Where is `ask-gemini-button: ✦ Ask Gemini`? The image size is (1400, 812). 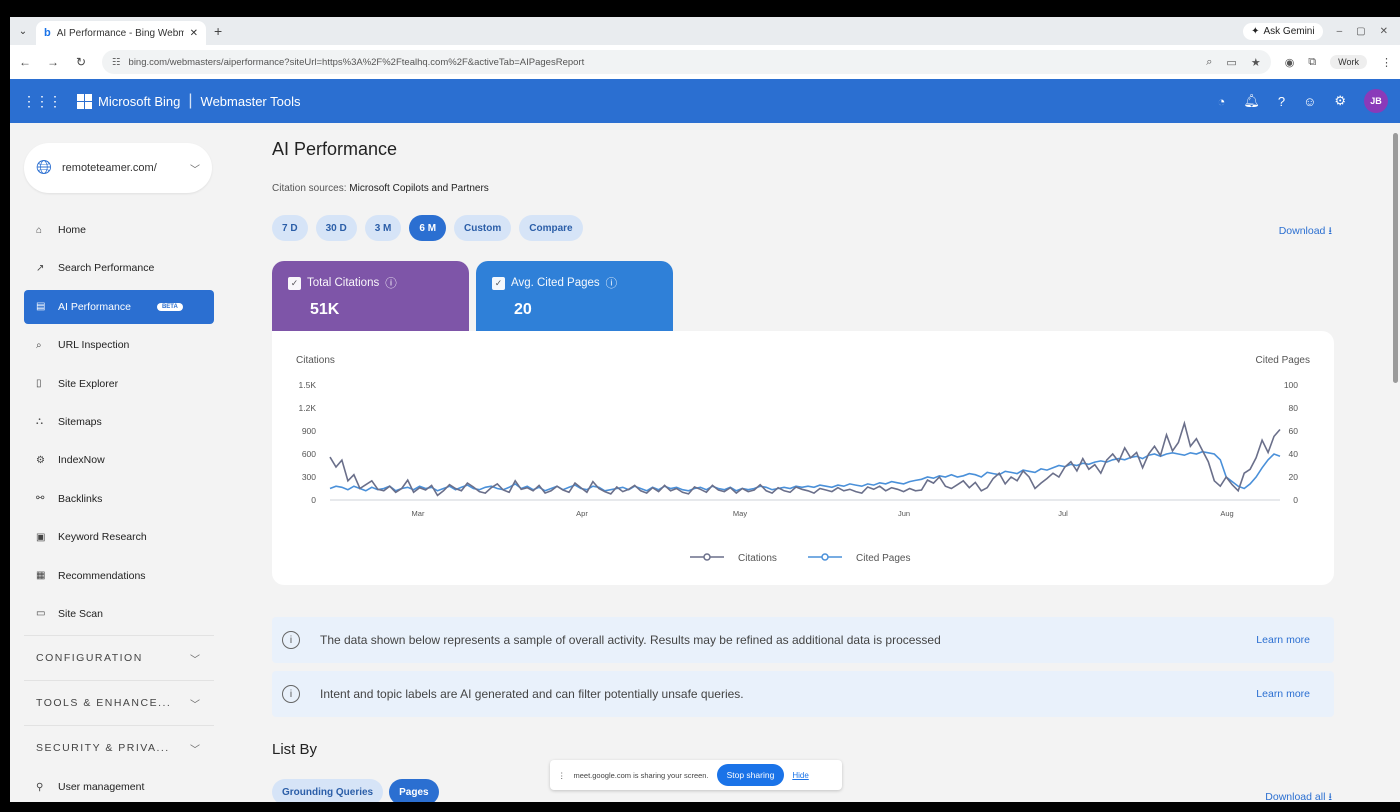
ask-gemini-button: ✦ Ask Gemini is located at coordinates (1283, 31).